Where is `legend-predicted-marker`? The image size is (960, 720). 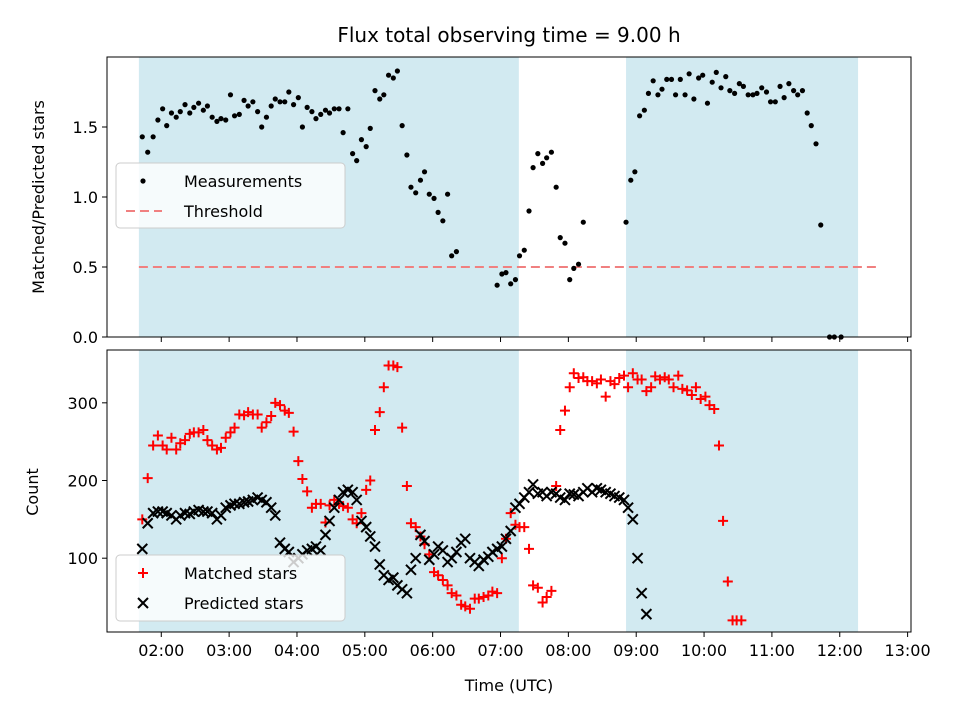
legend-predicted-marker is located at coordinates (143, 603).